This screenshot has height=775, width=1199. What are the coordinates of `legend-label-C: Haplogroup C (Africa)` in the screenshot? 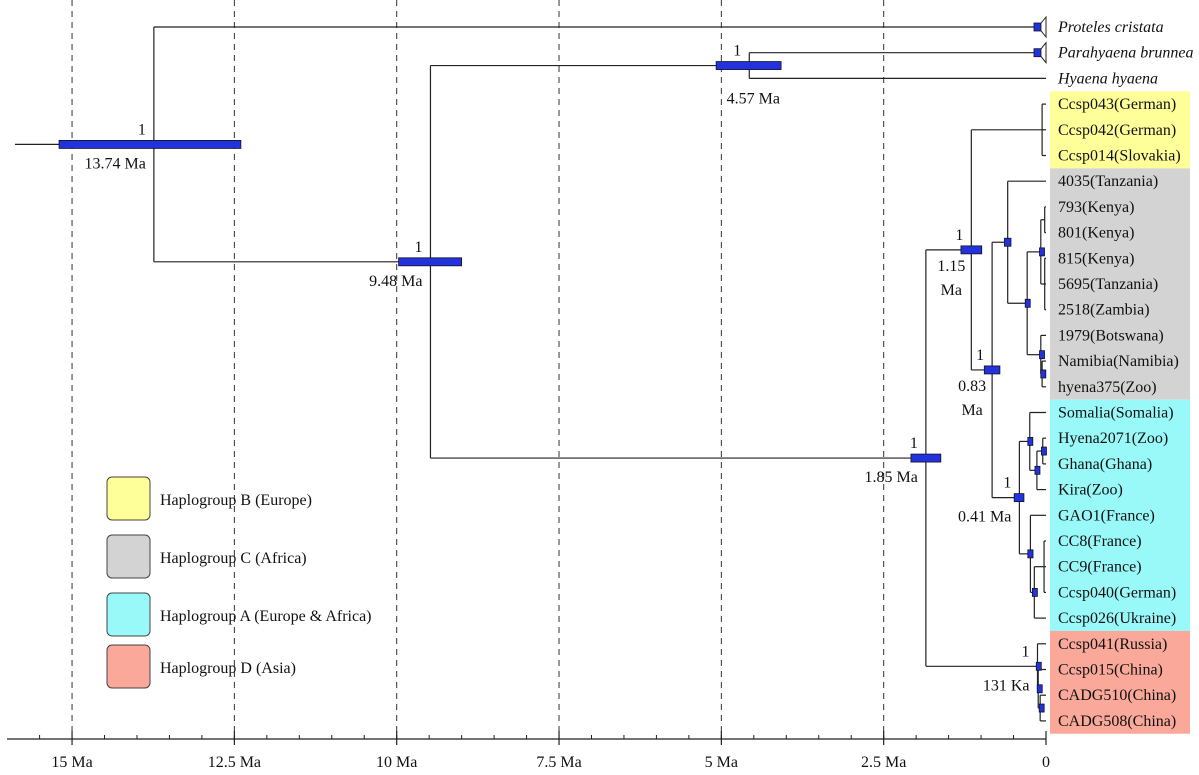 It's located at (233, 558).